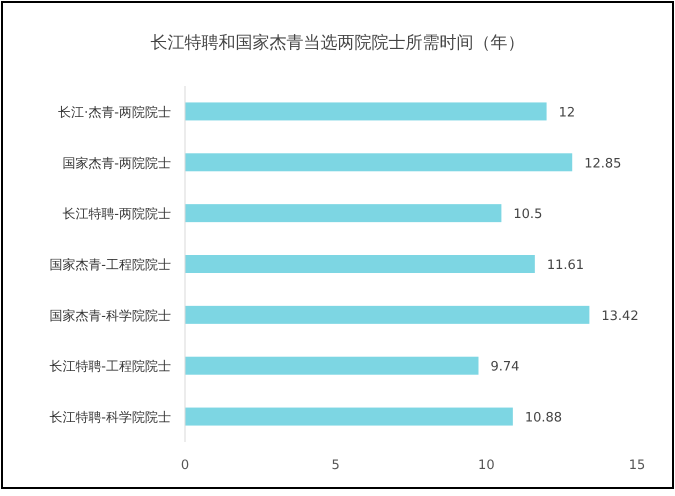 The width and height of the screenshot is (675, 496). What do you see at coordinates (110, 265) in the screenshot?
I see `y-tick-label: 国家杰青-工程院院士` at bounding box center [110, 265].